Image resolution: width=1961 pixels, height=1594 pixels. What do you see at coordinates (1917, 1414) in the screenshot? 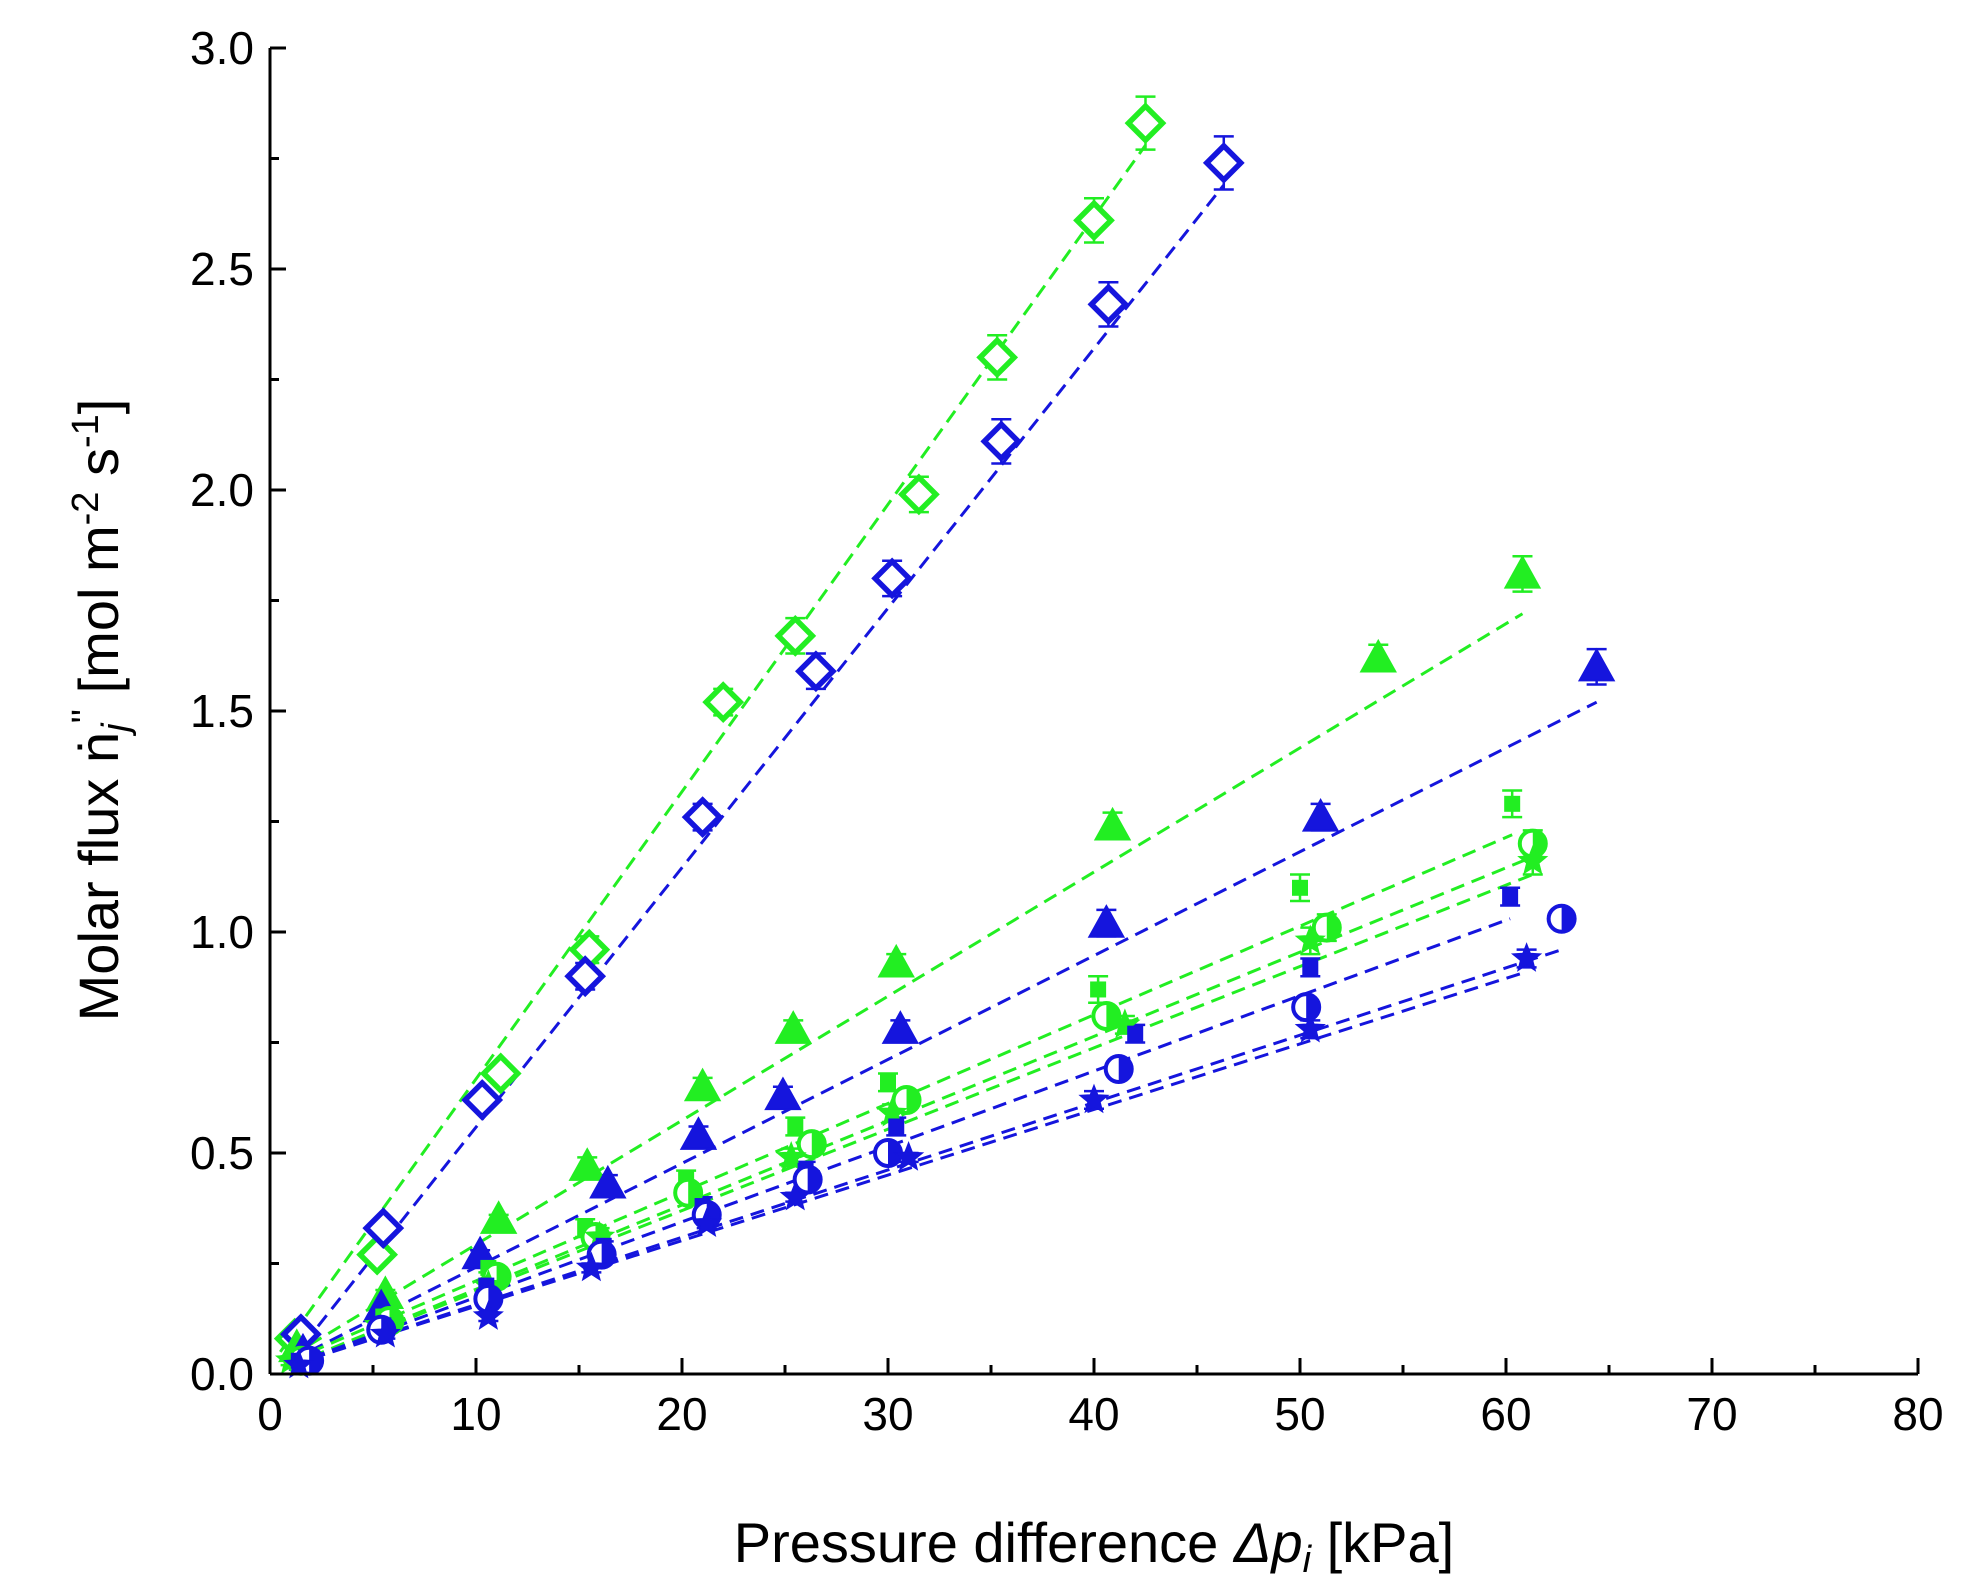
I see `x-tick-label: 80` at bounding box center [1917, 1414].